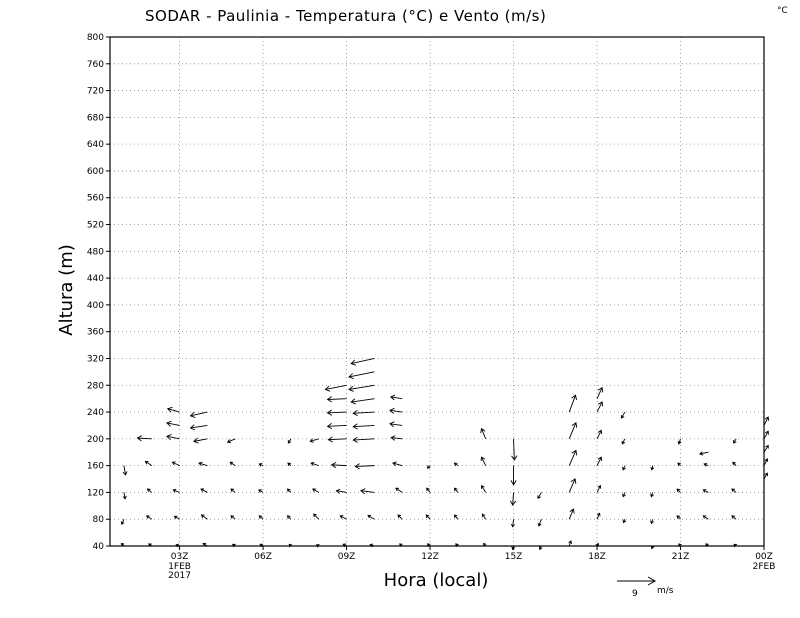 This screenshot has width=800, height=618. What do you see at coordinates (263, 557) in the screenshot?
I see `x-tick-label: 06Z` at bounding box center [263, 557].